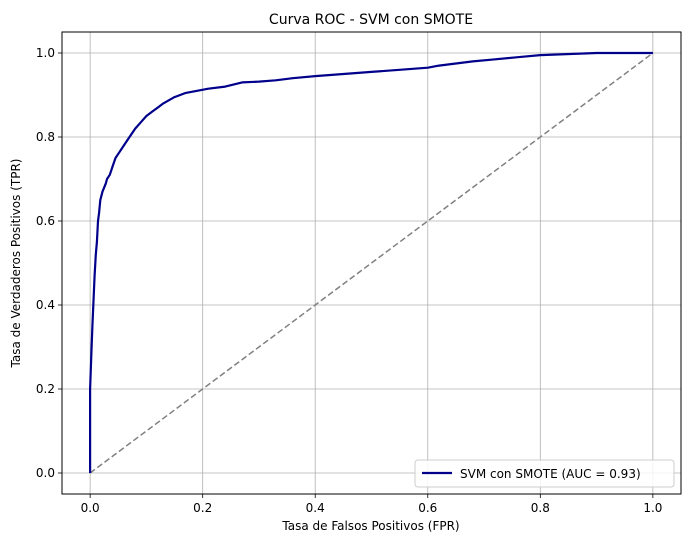 This screenshot has height=547, width=691. What do you see at coordinates (49, 263) in the screenshot?
I see `y-axis: 0.0 0.2 0.4 0.6 0.8 1.0` at bounding box center [49, 263].